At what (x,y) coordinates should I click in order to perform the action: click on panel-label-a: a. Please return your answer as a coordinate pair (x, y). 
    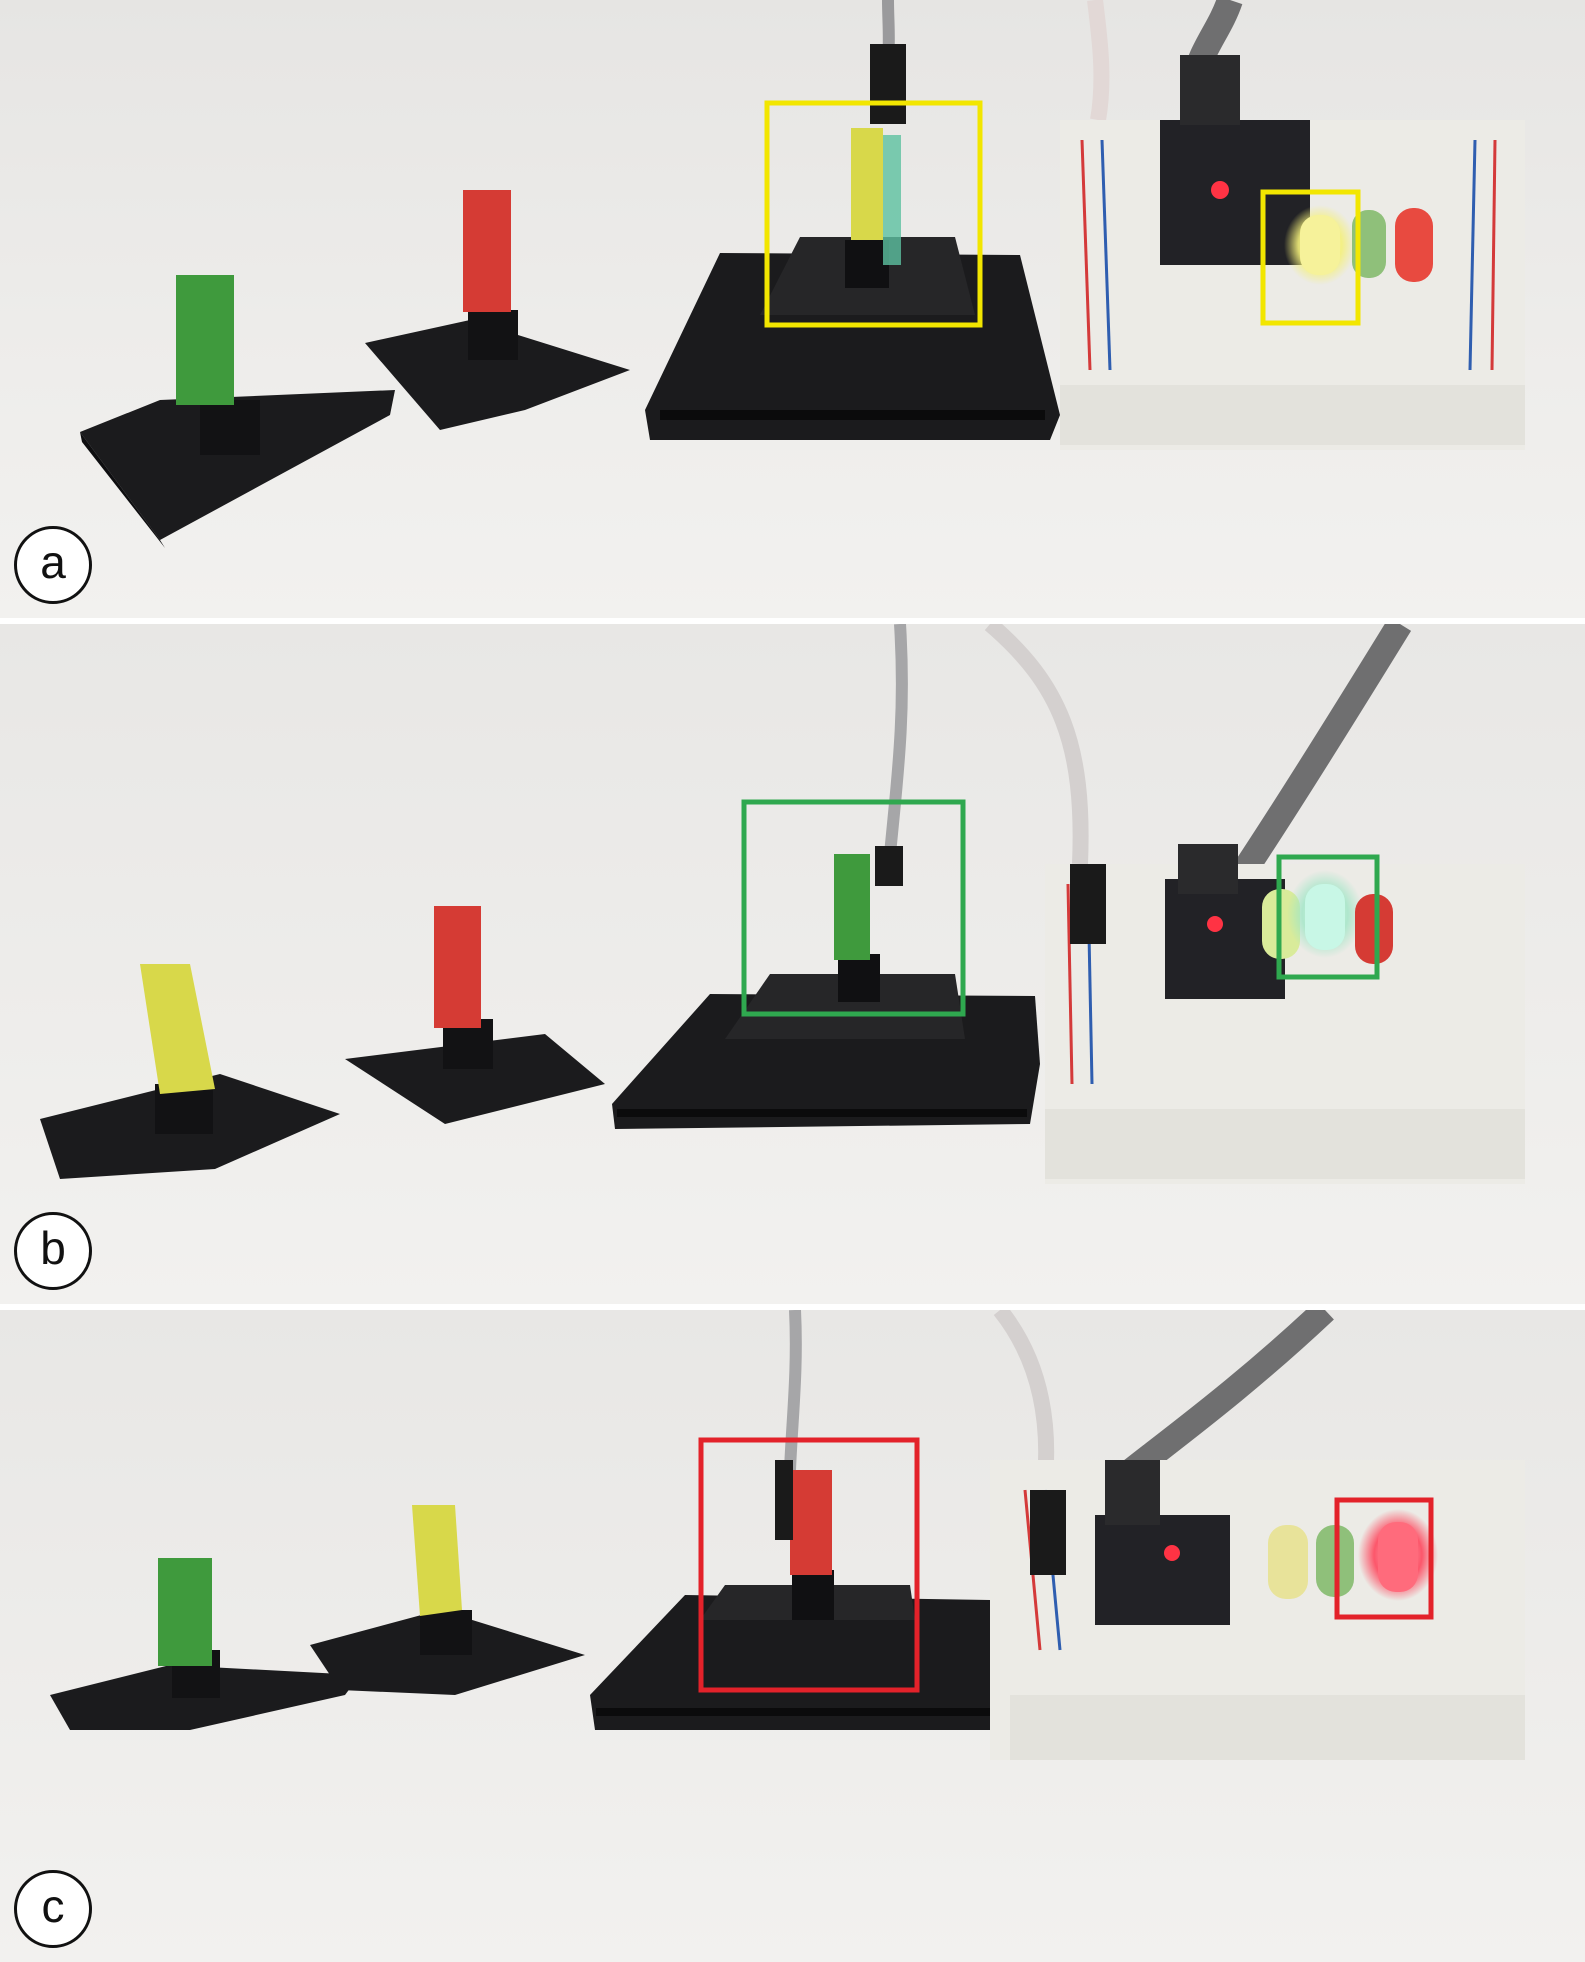
    Looking at the image, I should click on (53, 565).